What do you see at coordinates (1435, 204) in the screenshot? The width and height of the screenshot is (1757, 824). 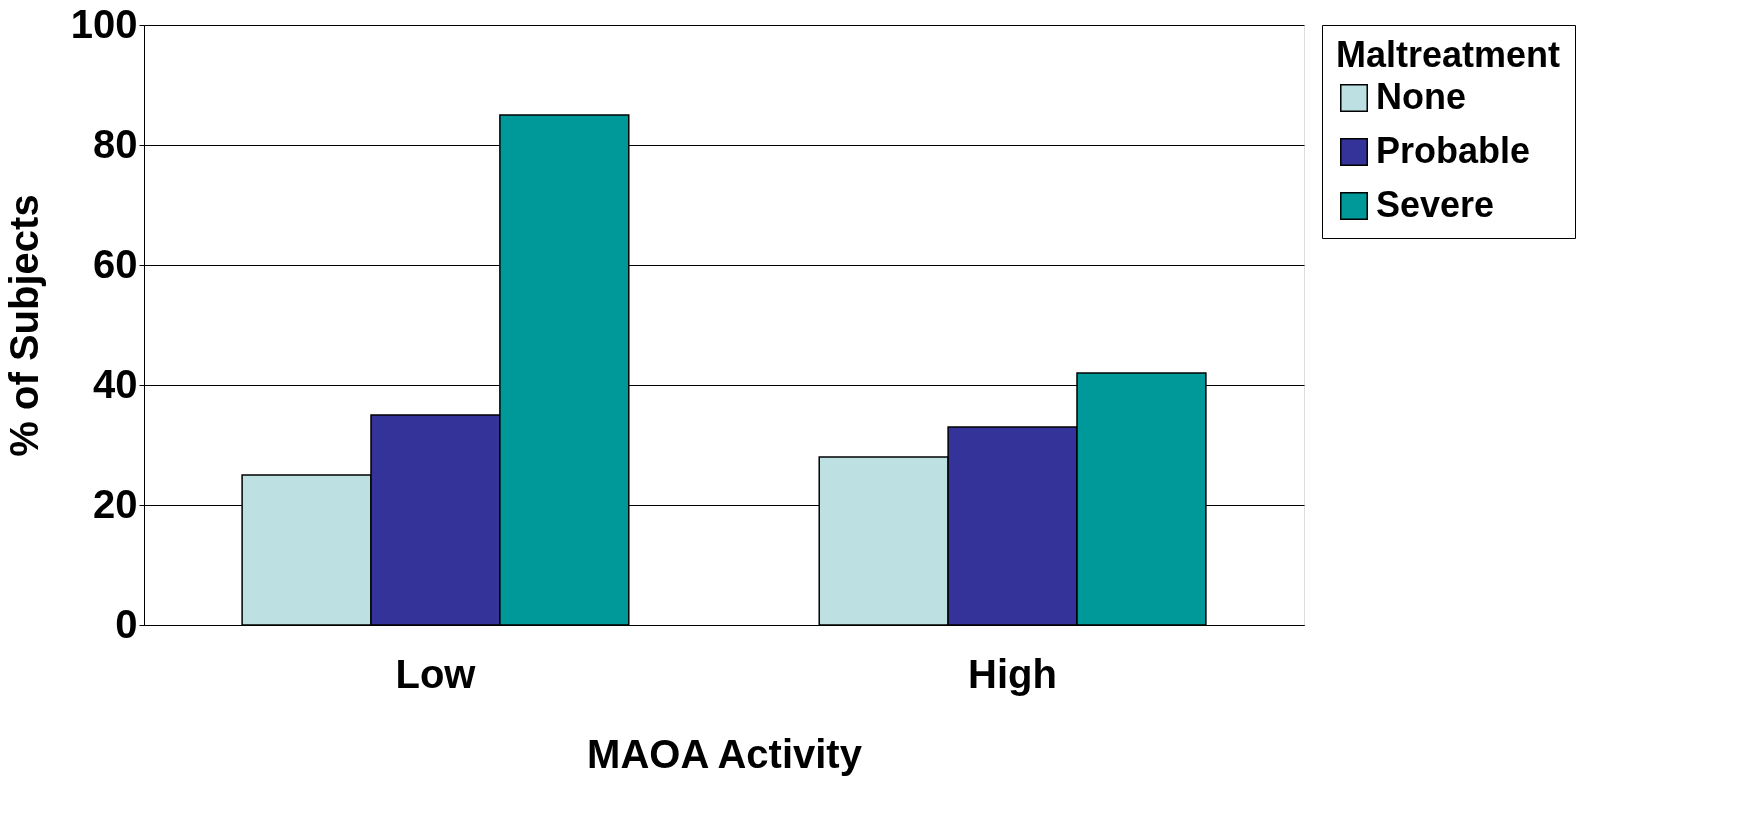 I see `legend-label: Severe` at bounding box center [1435, 204].